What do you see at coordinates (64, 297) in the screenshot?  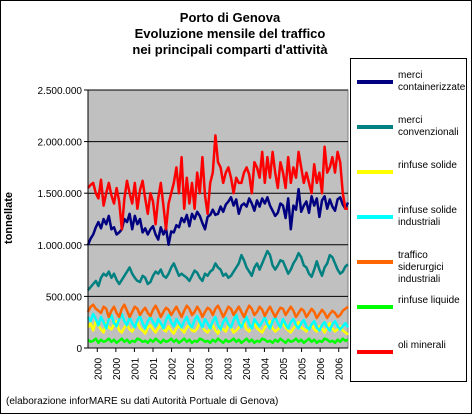 I see `y-tick-label: 500.000` at bounding box center [64, 297].